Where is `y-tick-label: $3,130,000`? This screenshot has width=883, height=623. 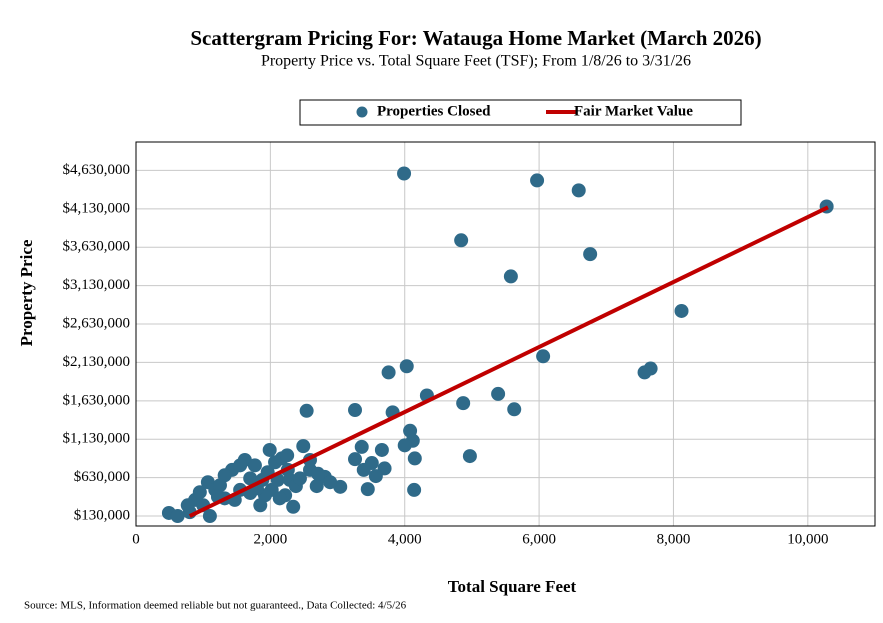 y-tick-label: $3,130,000 is located at coordinates (97, 285).